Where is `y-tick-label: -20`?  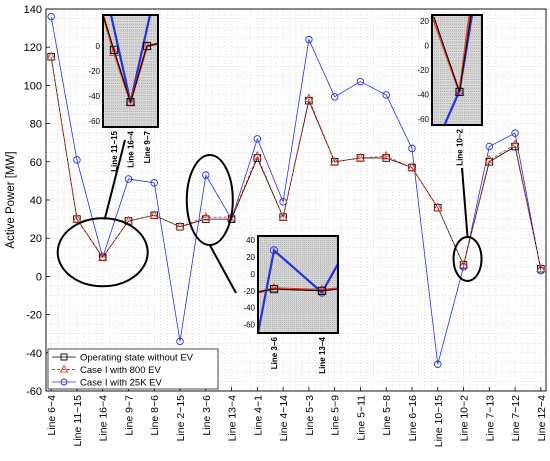 y-tick-label: -20 is located at coordinates (34, 316).